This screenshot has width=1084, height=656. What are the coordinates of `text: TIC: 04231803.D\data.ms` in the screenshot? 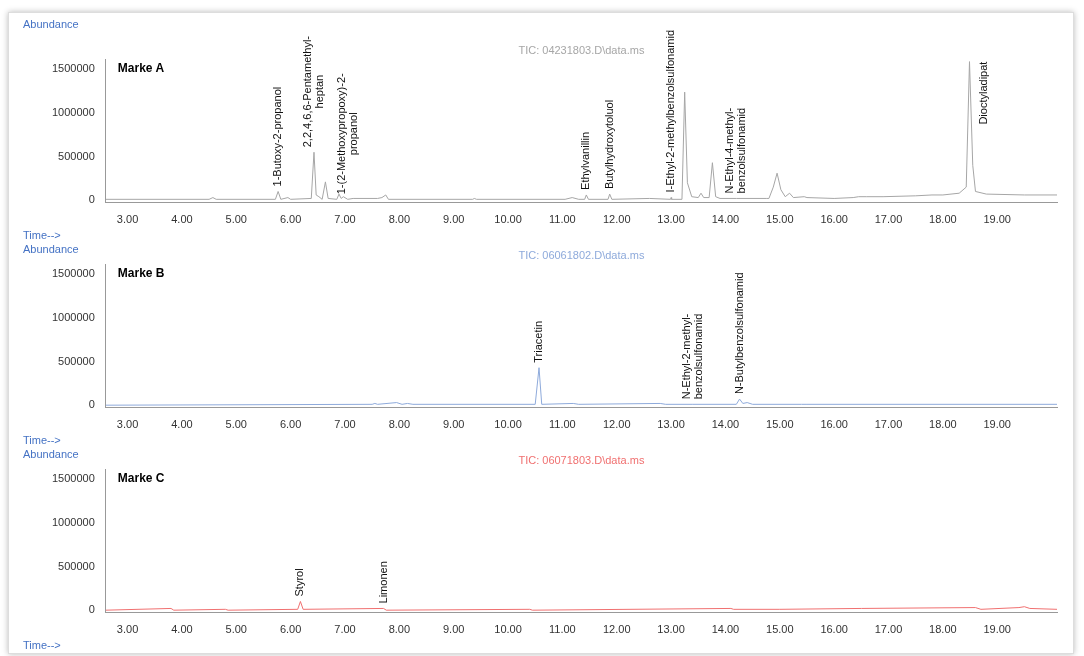 It's located at (581, 49).